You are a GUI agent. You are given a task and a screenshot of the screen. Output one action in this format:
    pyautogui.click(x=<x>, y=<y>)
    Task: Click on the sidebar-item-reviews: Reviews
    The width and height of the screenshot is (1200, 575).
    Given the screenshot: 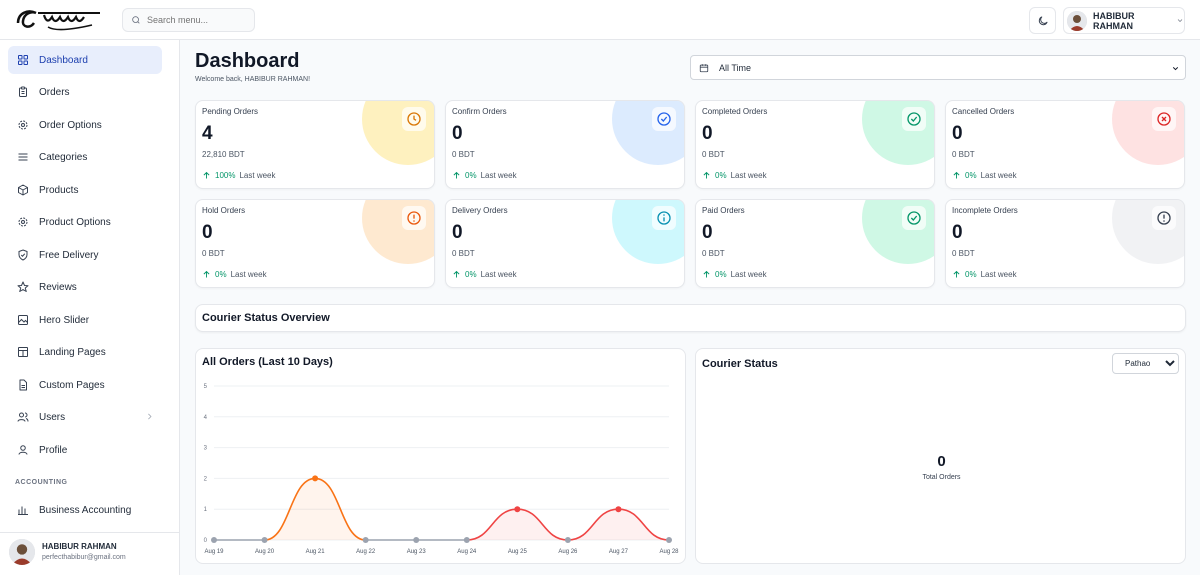 What is the action you would take?
    pyautogui.click(x=85, y=287)
    